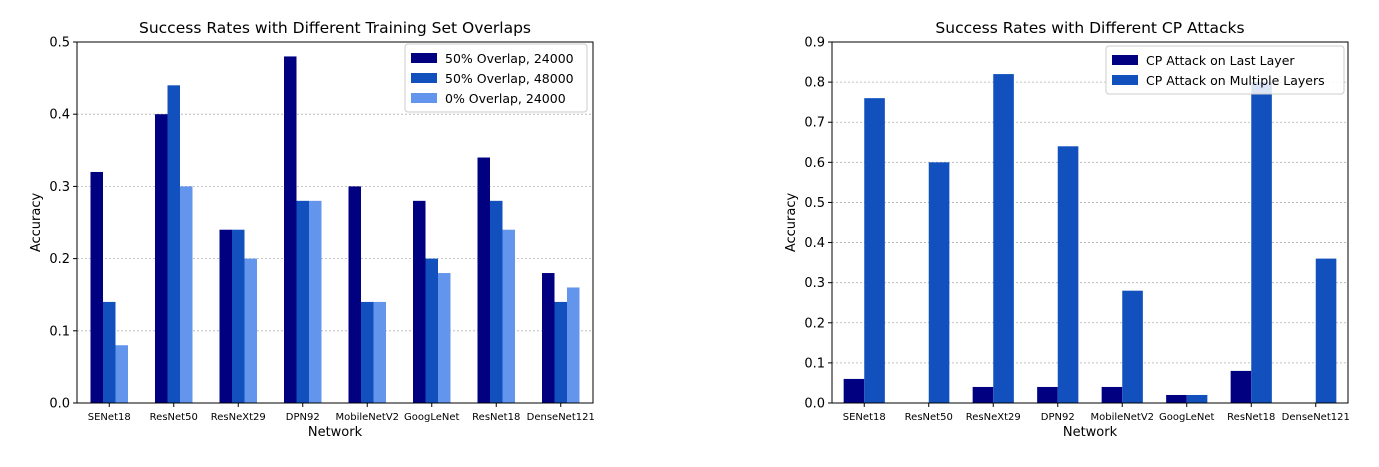 The image size is (1379, 467). Describe the element at coordinates (121, 374) in the screenshot. I see `bar-3-senet18` at that location.